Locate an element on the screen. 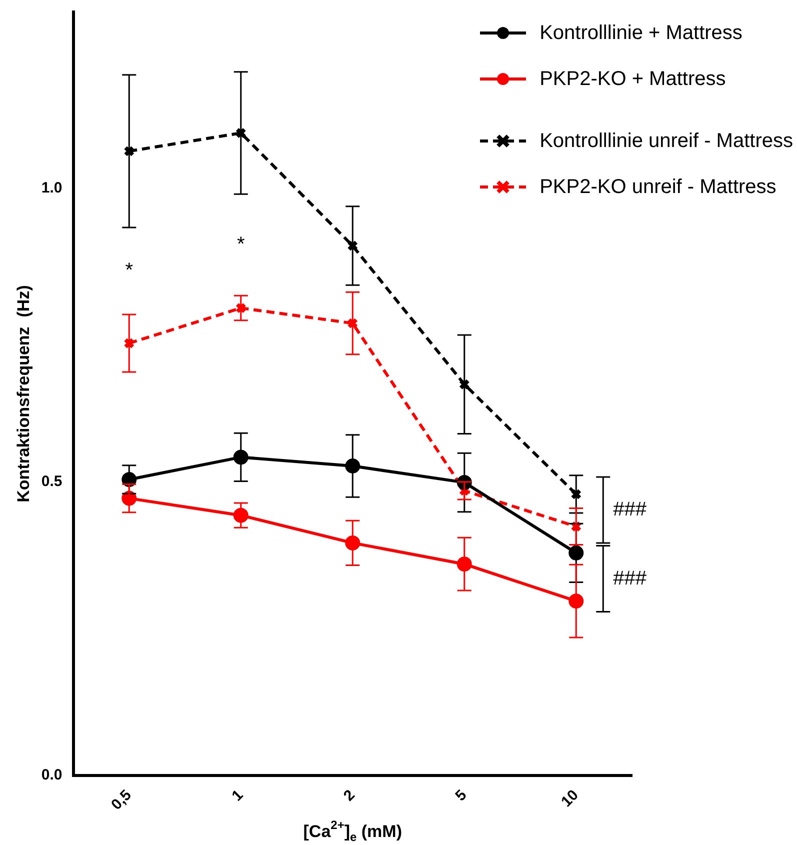 The height and width of the screenshot is (845, 797). x-tick-label: 10 is located at coordinates (570, 798).